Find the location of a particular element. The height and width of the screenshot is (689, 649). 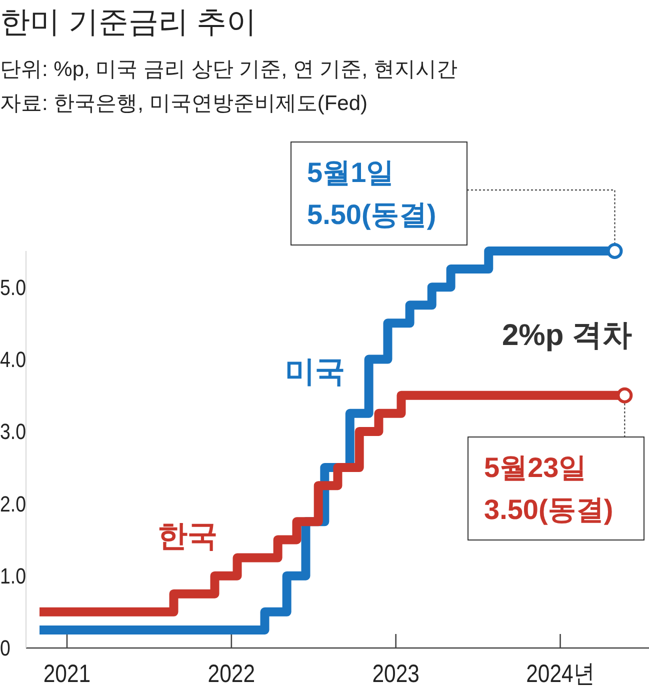

y-tick-label: 2.0 is located at coordinates (13, 505).